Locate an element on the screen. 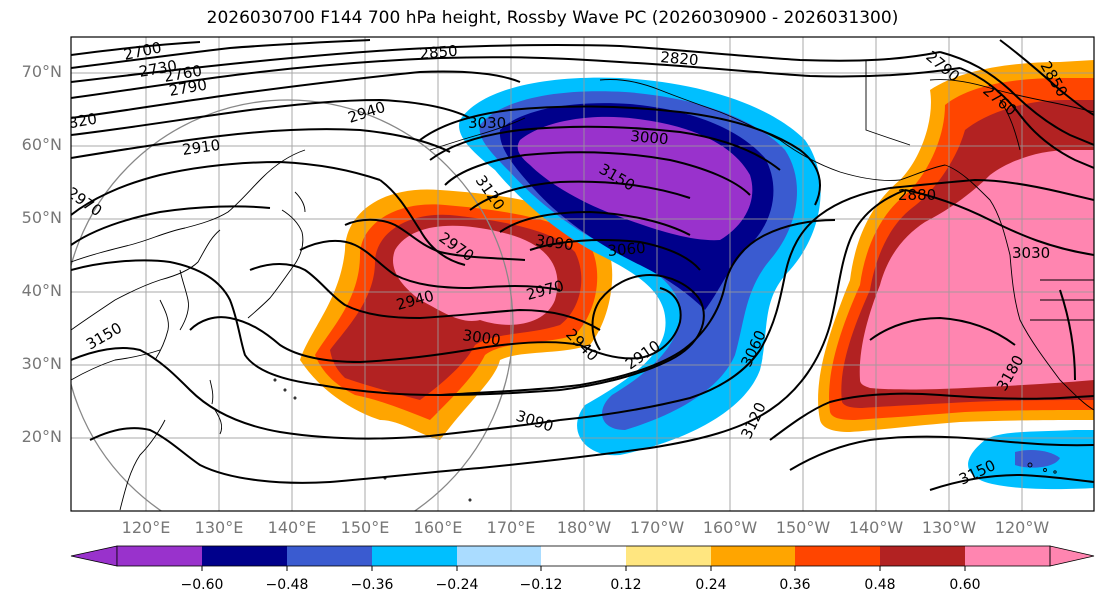 This screenshot has height=604, width=1105. lon-label: 170°W is located at coordinates (657, 527).